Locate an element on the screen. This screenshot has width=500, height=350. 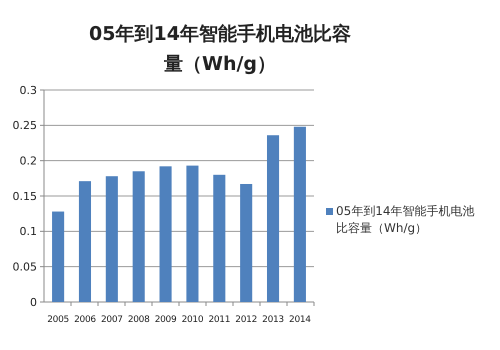
x-tick-label: 2014 is located at coordinates (300, 320).